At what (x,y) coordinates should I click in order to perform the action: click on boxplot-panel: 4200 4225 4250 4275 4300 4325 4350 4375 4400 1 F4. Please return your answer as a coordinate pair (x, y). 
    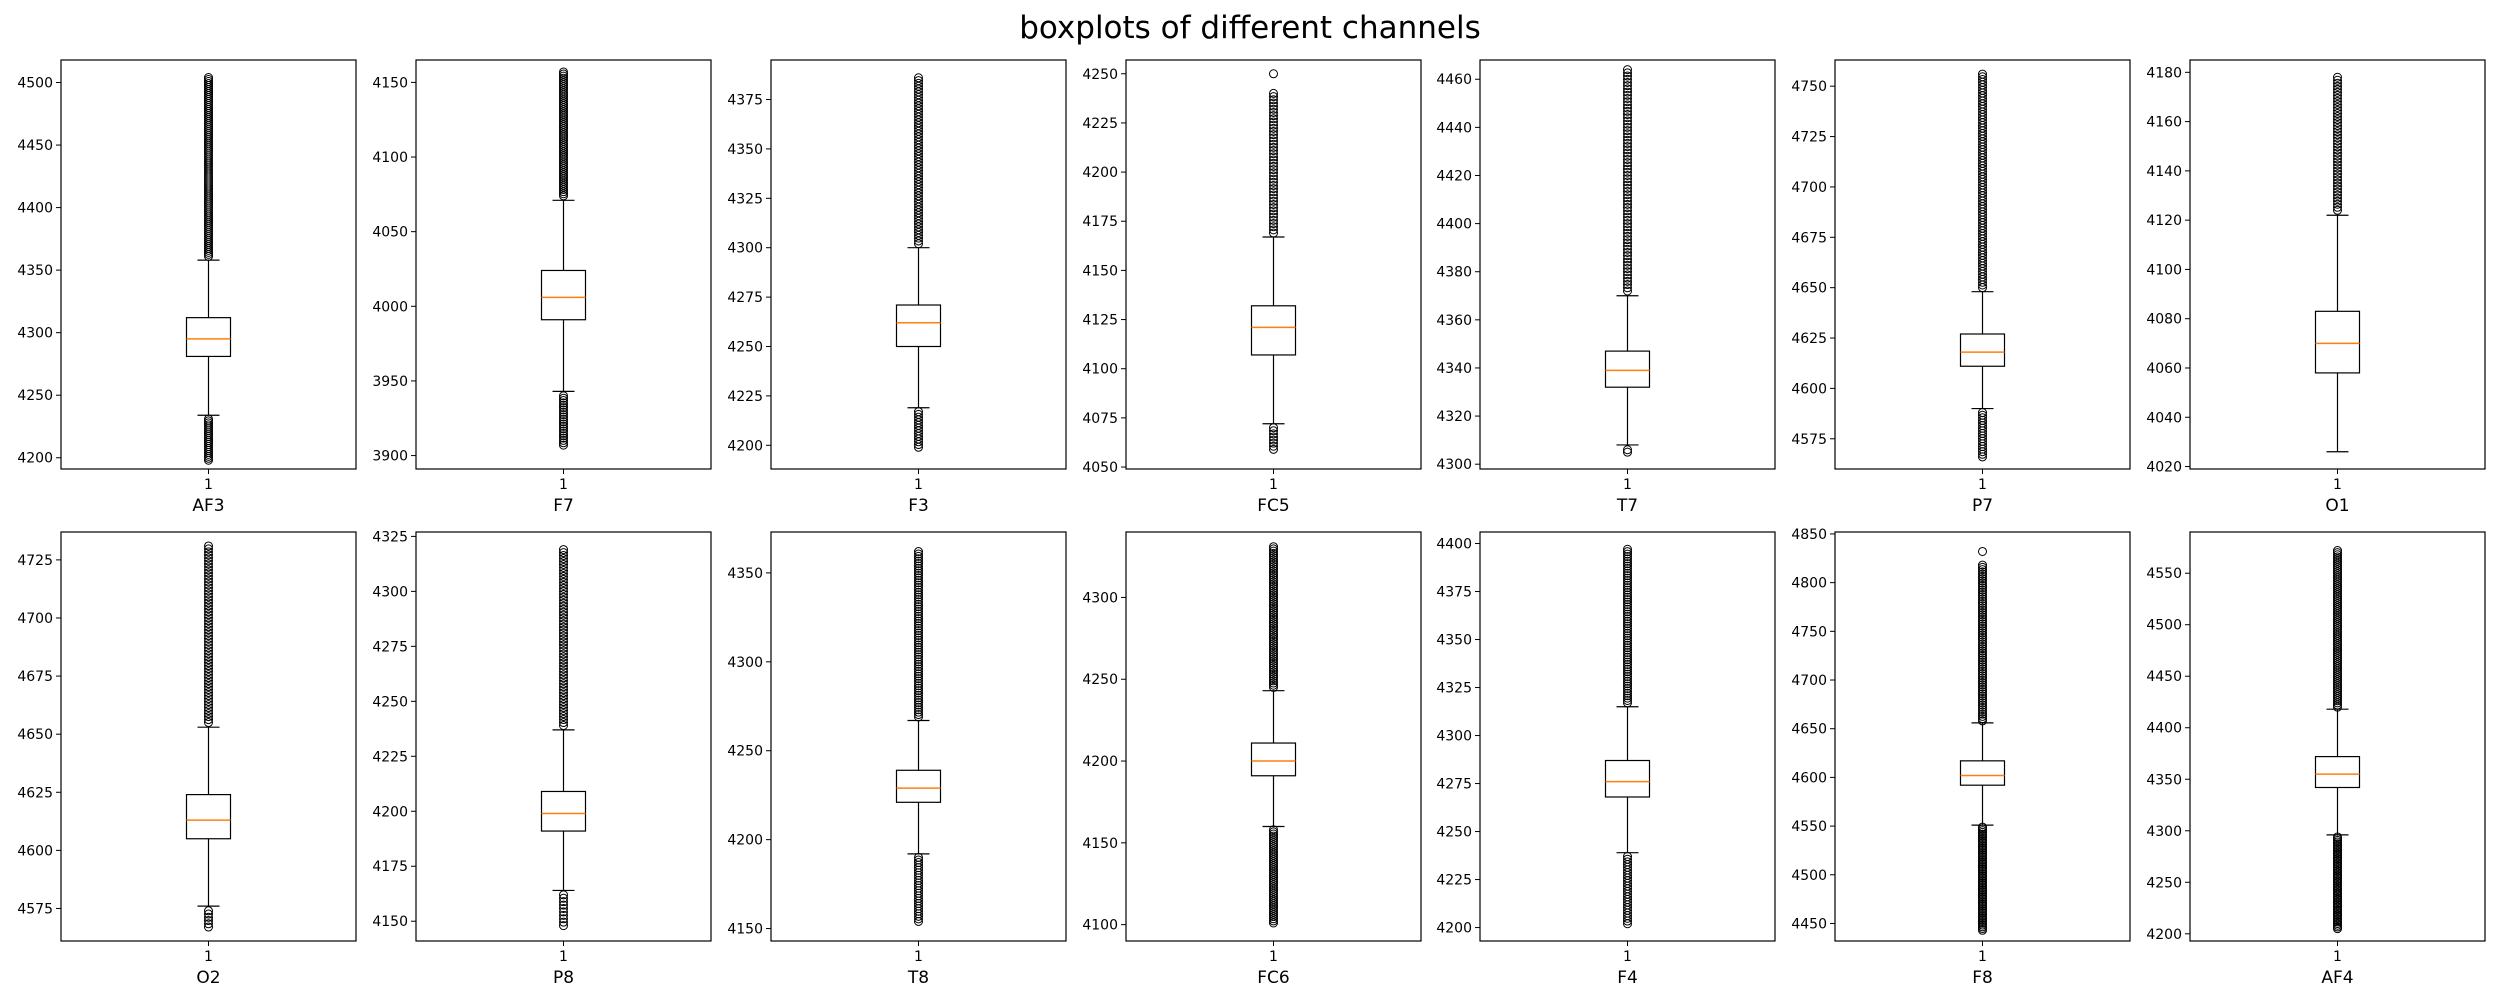
    Looking at the image, I should click on (1606, 759).